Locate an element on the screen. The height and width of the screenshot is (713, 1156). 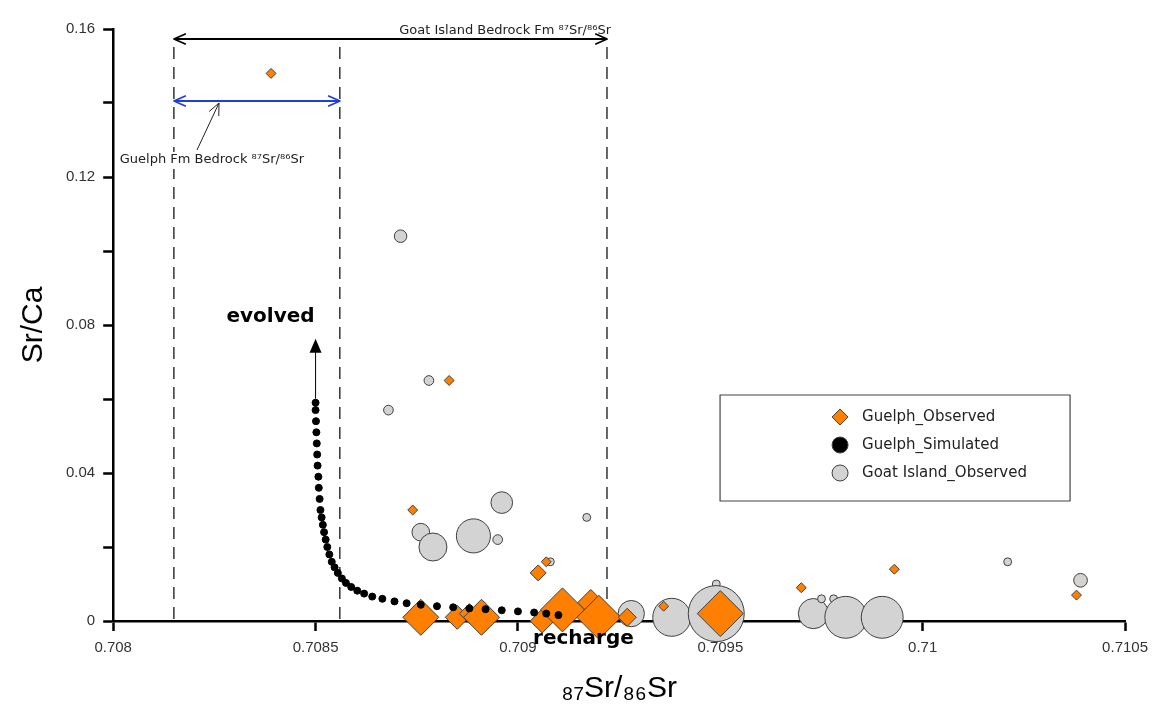
y-tick-label: 0.08 is located at coordinates (80, 324).